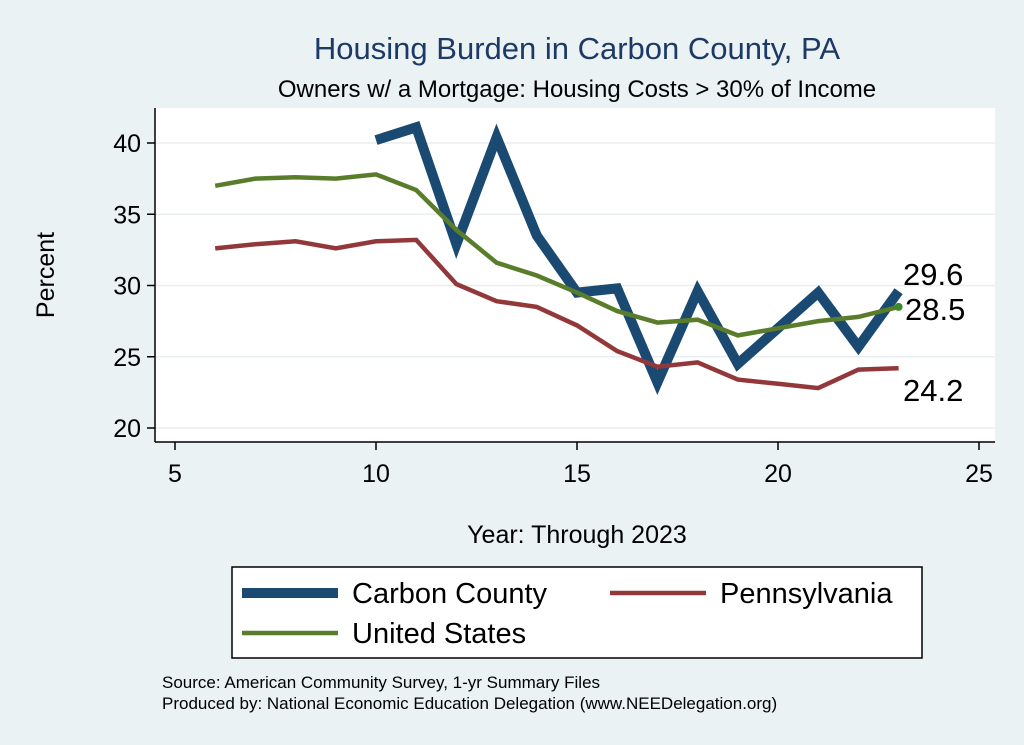 The image size is (1024, 745). I want to click on legend-label-pennsylvania: Pennsylvania, so click(806, 594).